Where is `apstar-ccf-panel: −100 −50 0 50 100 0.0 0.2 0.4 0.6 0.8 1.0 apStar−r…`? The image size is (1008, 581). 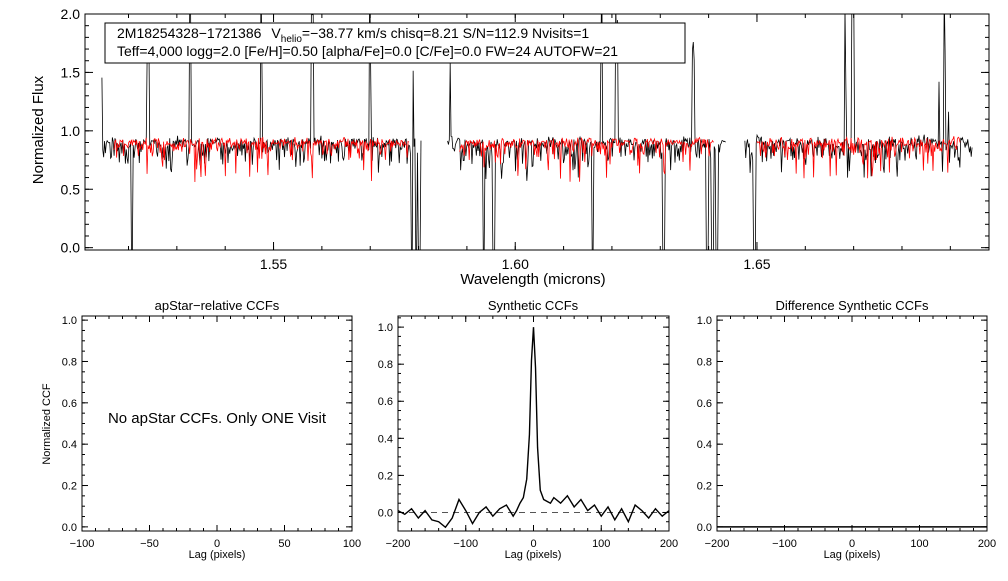 apstar-ccf-panel: −100 −50 0 50 100 0.0 0.2 0.4 0.6 0.8 1.0 apStar−r… is located at coordinates (201, 429).